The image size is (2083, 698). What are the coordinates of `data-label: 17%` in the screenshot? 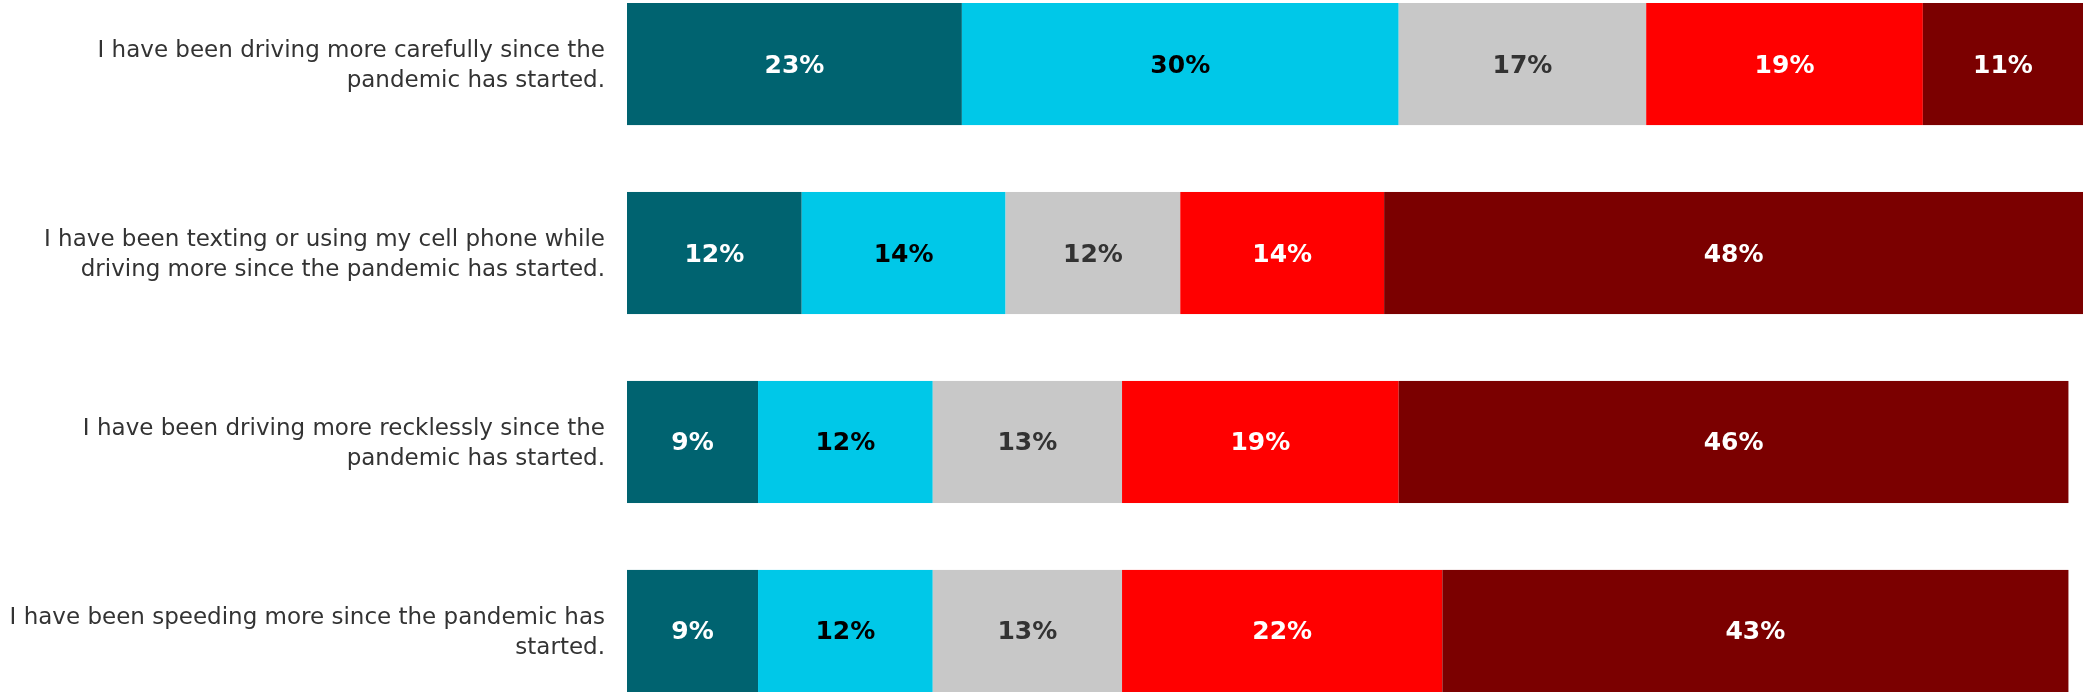 It's located at (1522, 64).